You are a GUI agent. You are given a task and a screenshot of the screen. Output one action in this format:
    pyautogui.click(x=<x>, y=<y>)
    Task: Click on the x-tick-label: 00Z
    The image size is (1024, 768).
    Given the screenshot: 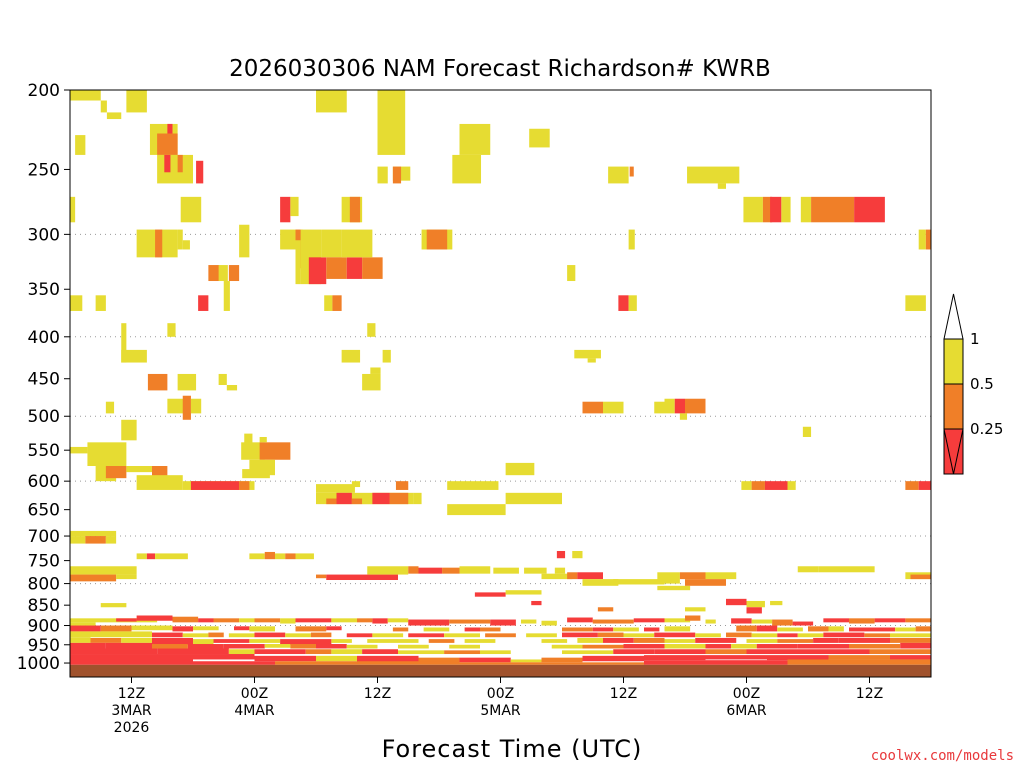 What is the action you would take?
    pyautogui.click(x=746, y=694)
    